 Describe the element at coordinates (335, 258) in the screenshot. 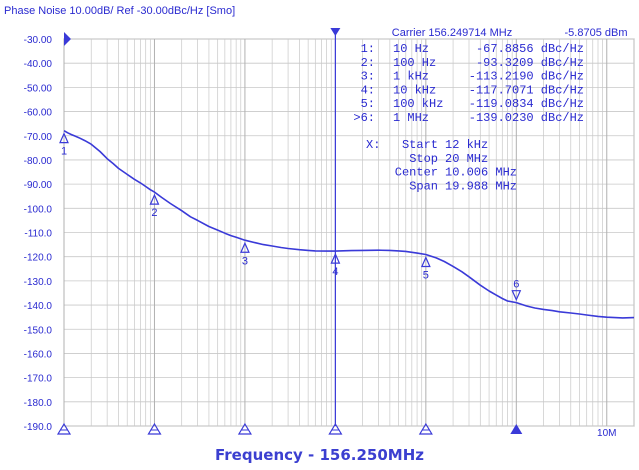

I see `marker-4-symbol` at that location.